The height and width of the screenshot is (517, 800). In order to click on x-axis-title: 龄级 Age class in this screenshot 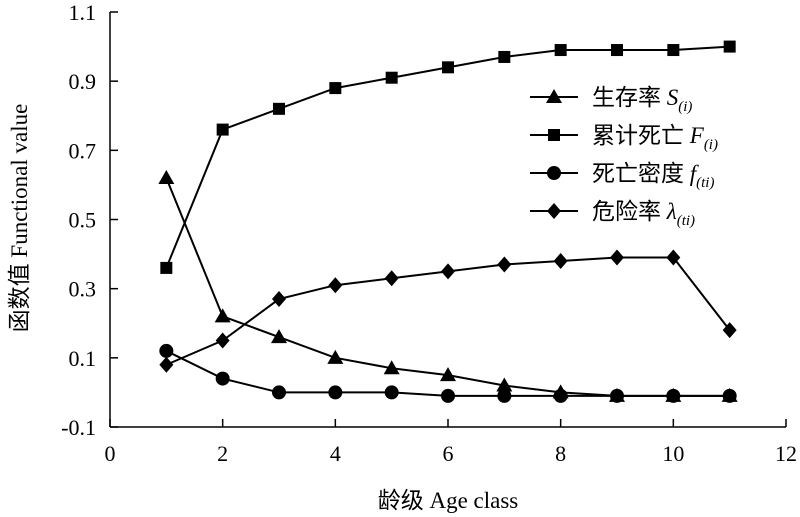, I will do `click(448, 500)`.